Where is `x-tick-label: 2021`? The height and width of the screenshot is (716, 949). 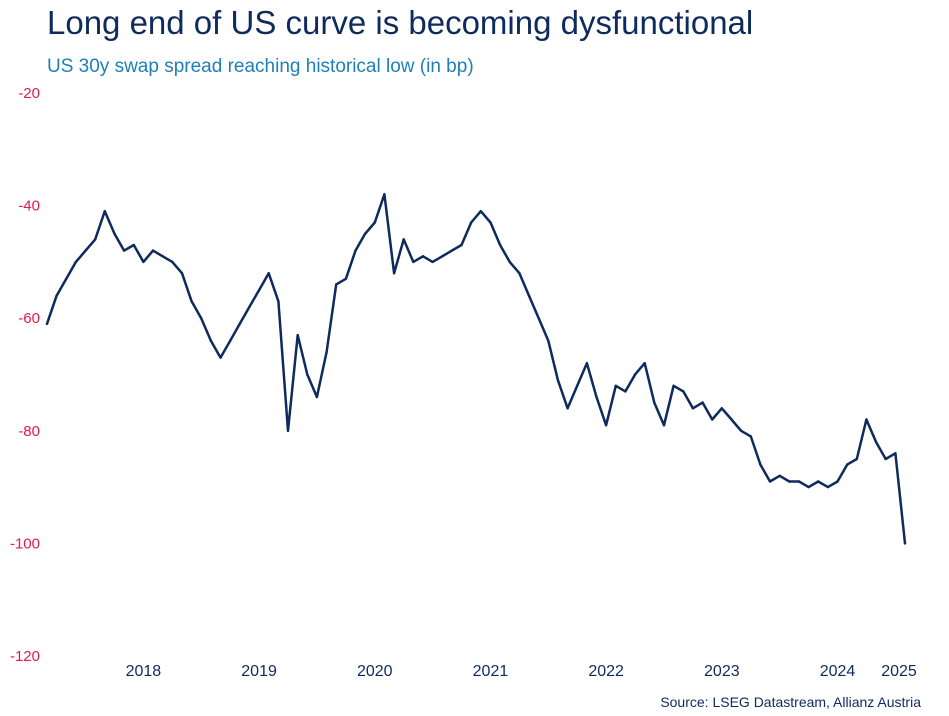
x-tick-label: 2021 is located at coordinates (491, 671).